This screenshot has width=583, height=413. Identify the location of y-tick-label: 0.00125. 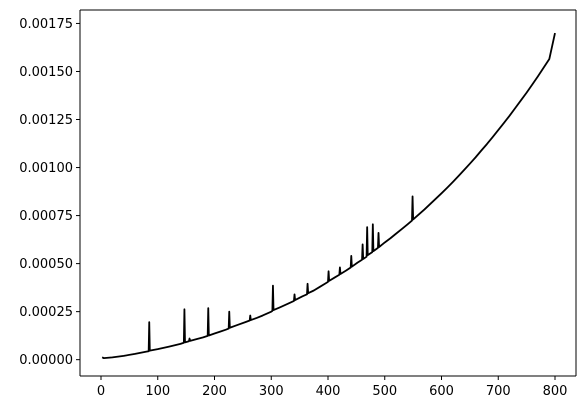
(46, 120).